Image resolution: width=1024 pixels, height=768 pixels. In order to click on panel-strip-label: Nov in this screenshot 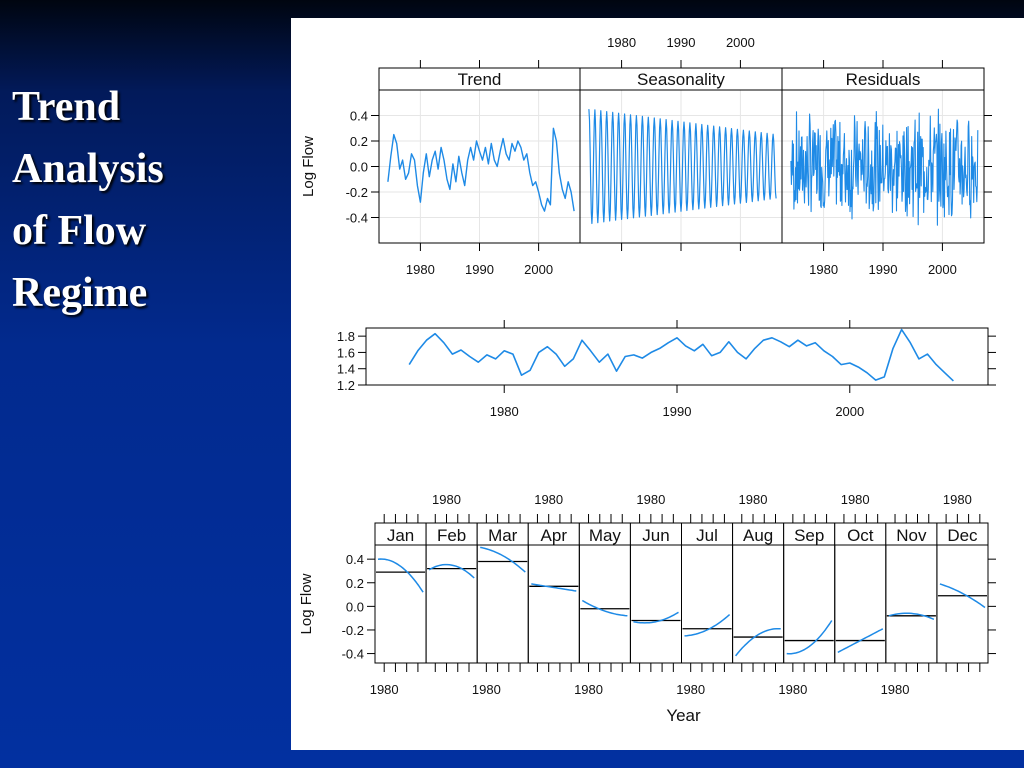, I will do `click(911, 535)`.